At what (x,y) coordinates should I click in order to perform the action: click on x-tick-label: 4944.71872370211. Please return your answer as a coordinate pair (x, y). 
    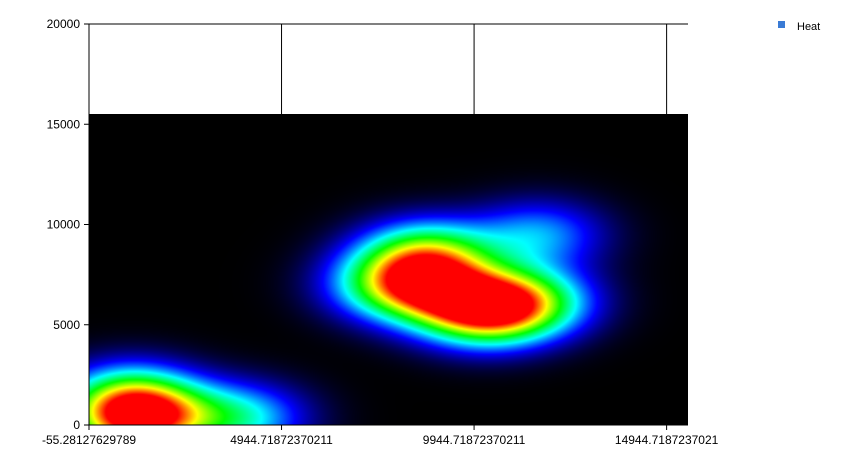
    Looking at the image, I should click on (281, 440).